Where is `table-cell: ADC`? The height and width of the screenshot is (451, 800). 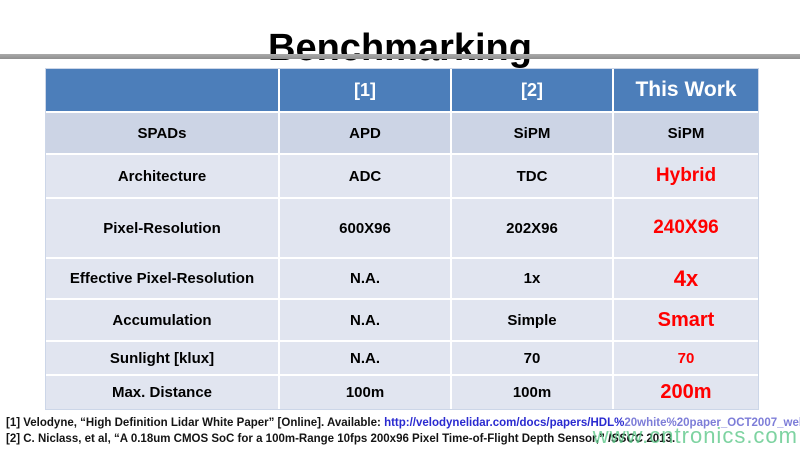
table-cell: ADC is located at coordinates (366, 177).